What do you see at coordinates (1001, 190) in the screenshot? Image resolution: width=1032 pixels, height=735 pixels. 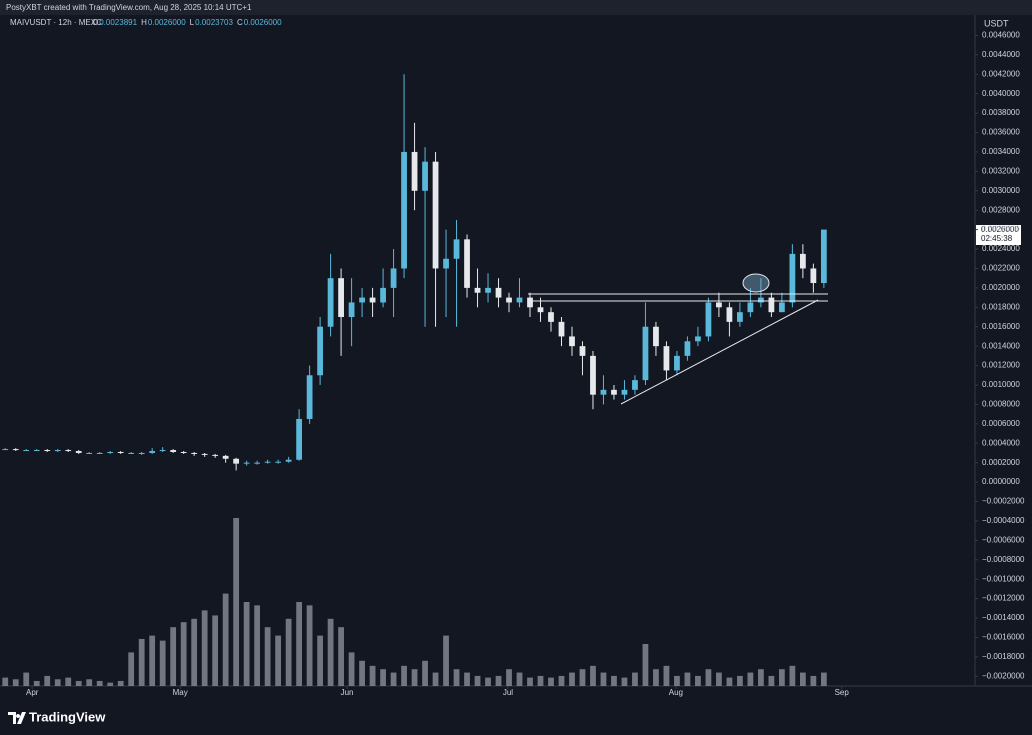 I see `y-tick-label: 0.0030000` at bounding box center [1001, 190].